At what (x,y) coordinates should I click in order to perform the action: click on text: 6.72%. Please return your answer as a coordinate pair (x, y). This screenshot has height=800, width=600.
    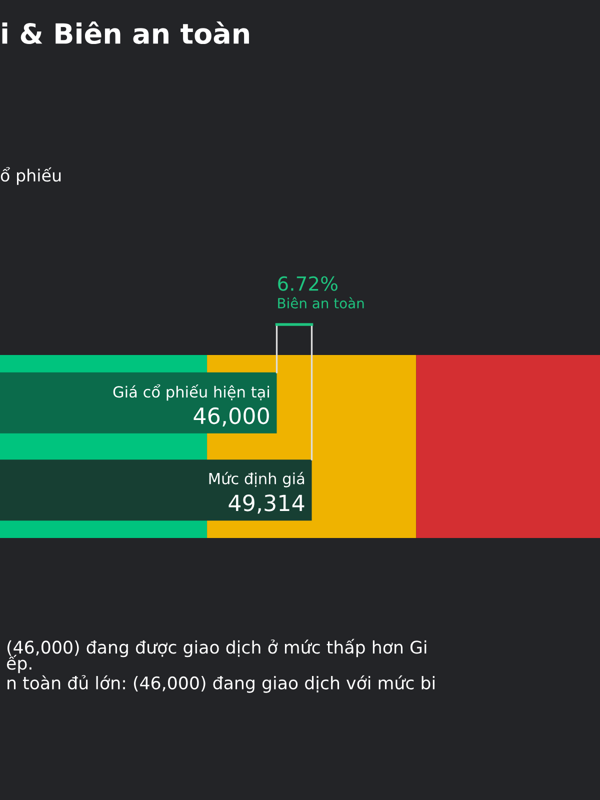
    Looking at the image, I should click on (308, 283).